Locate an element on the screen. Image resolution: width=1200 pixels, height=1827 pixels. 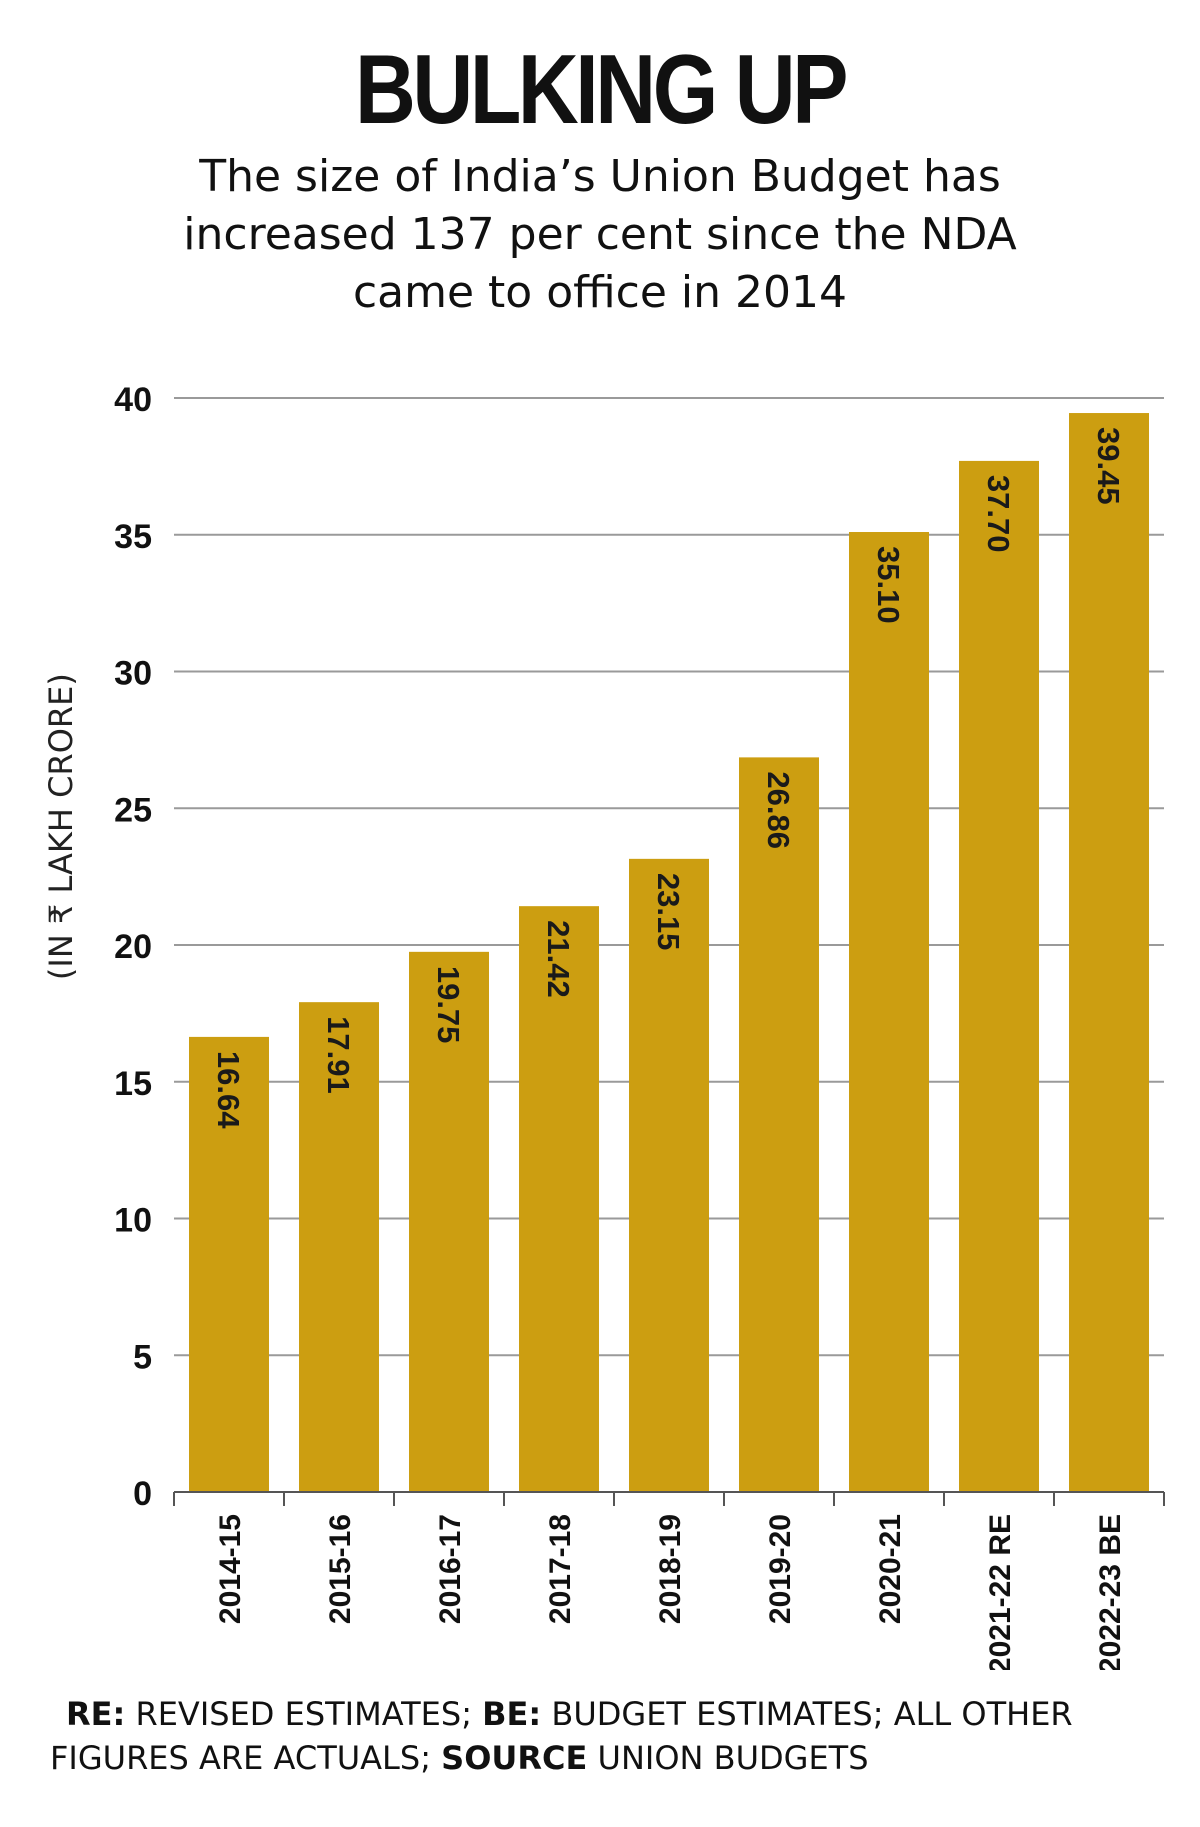
bar-value-label: 16.64 is located at coordinates (228, 1090).